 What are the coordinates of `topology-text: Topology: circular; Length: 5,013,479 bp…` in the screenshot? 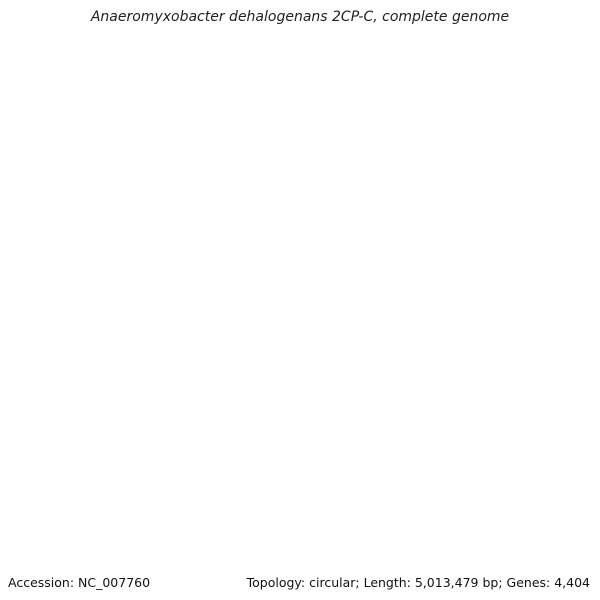 It's located at (418, 582).